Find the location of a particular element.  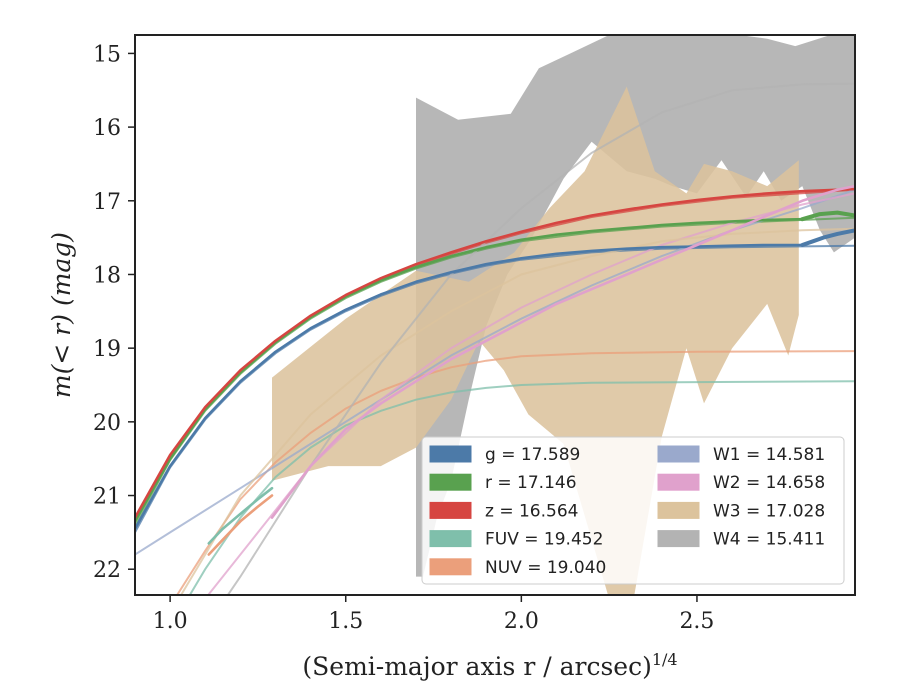

legend-swatch-w1 is located at coordinates (678, 454).